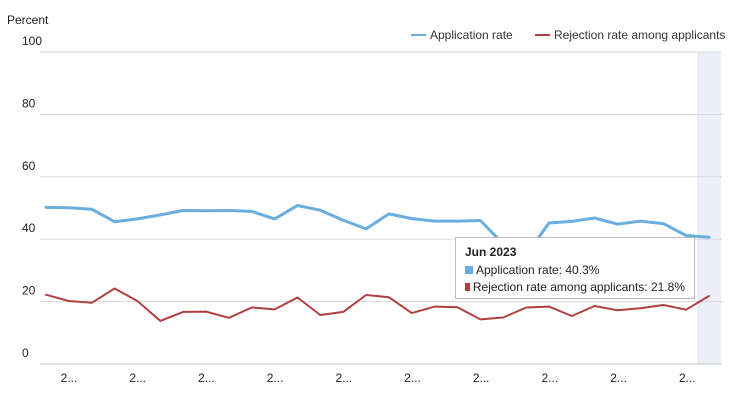 Image resolution: width=733 pixels, height=405 pixels. I want to click on legend-label-application-rate: Application rate, so click(471, 35).